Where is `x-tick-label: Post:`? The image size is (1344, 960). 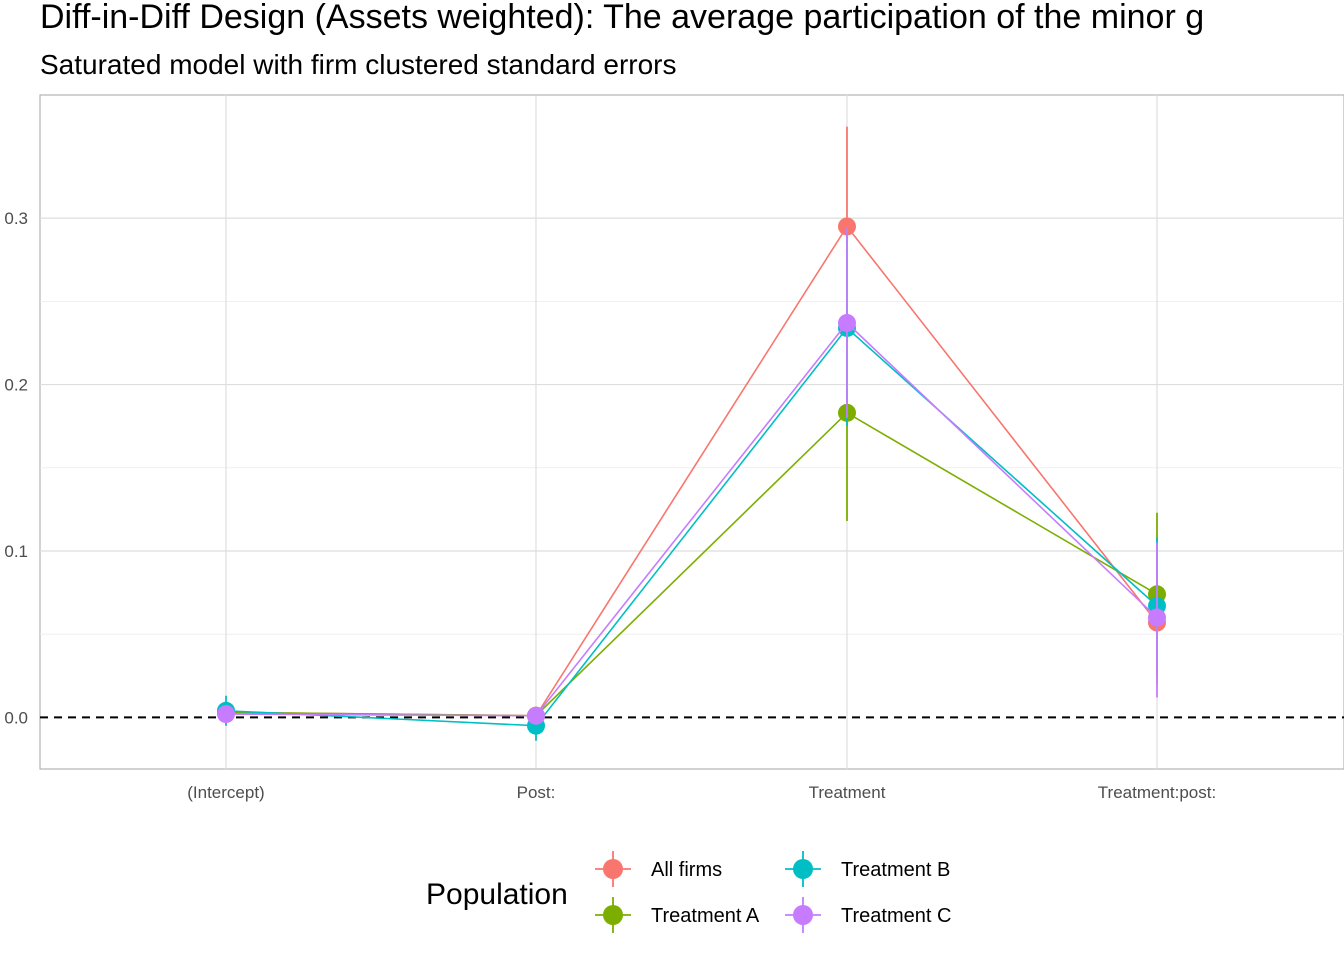 x-tick-label: Post: is located at coordinates (536, 792).